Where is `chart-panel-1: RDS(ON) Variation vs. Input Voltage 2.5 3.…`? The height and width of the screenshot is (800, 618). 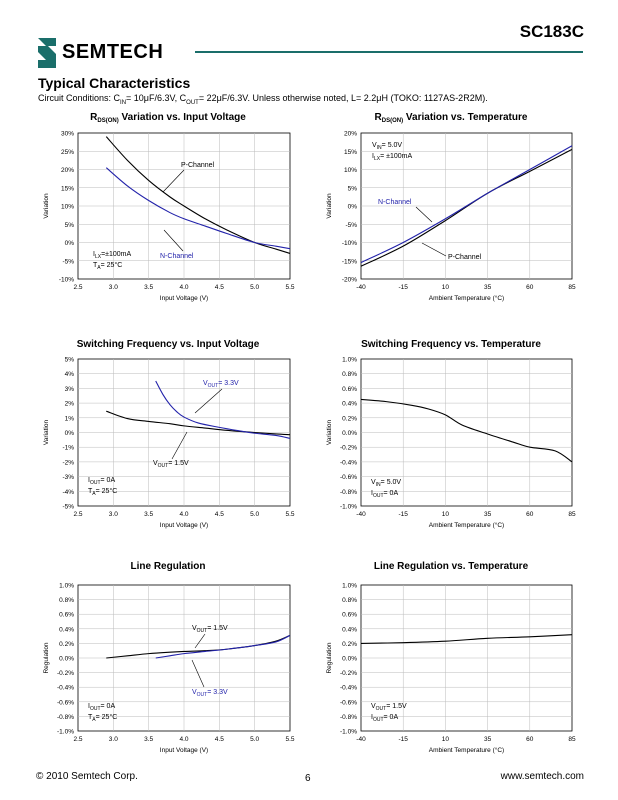 chart-panel-1: RDS(ON) Variation vs. Input Voltage 2.5 3.… is located at coordinates (169, 207).